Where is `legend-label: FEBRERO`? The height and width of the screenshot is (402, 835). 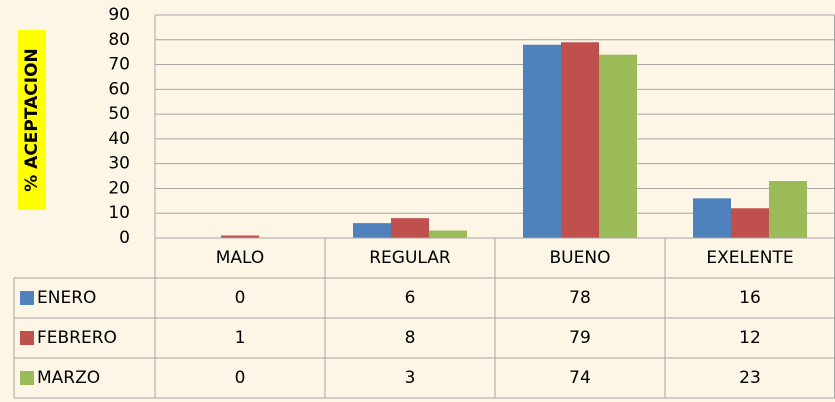
legend-label: FEBRERO is located at coordinates (77, 338).